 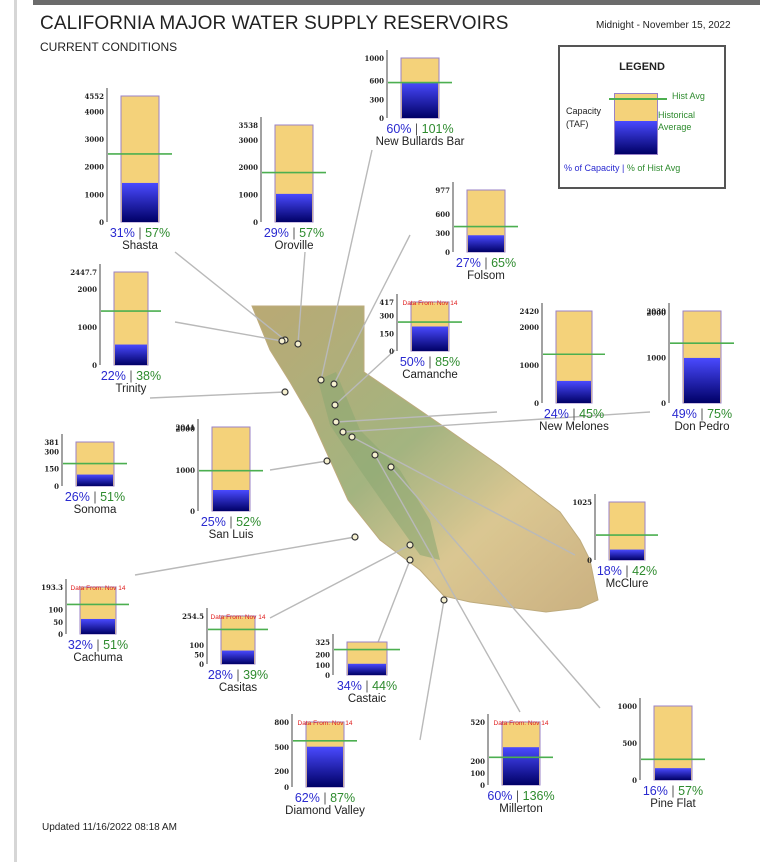 I want to click on trinity-chart: 2447.7 2000 1000 0 22% | 38%Trinity, so click(x=115, y=329).